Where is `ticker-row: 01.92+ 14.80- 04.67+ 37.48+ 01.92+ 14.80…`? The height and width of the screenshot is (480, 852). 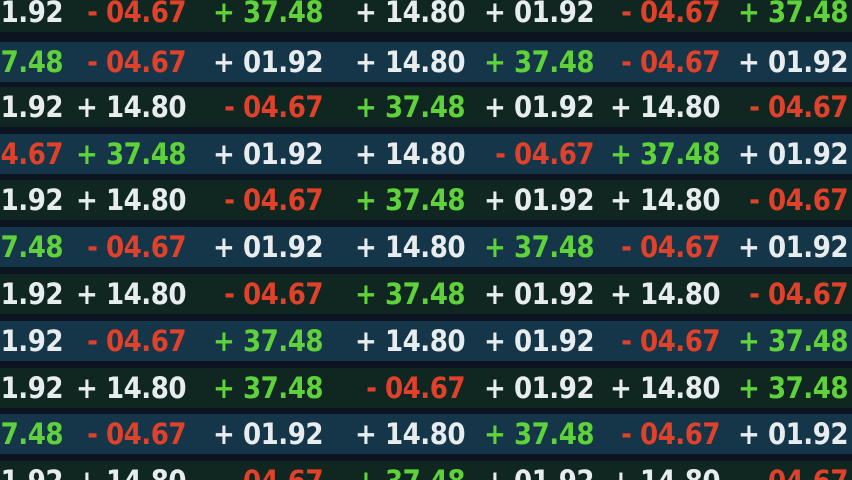 ticker-row: 01.92+ 14.80- 04.67+ 37.48+ 01.92+ 14.80… is located at coordinates (426, 470).